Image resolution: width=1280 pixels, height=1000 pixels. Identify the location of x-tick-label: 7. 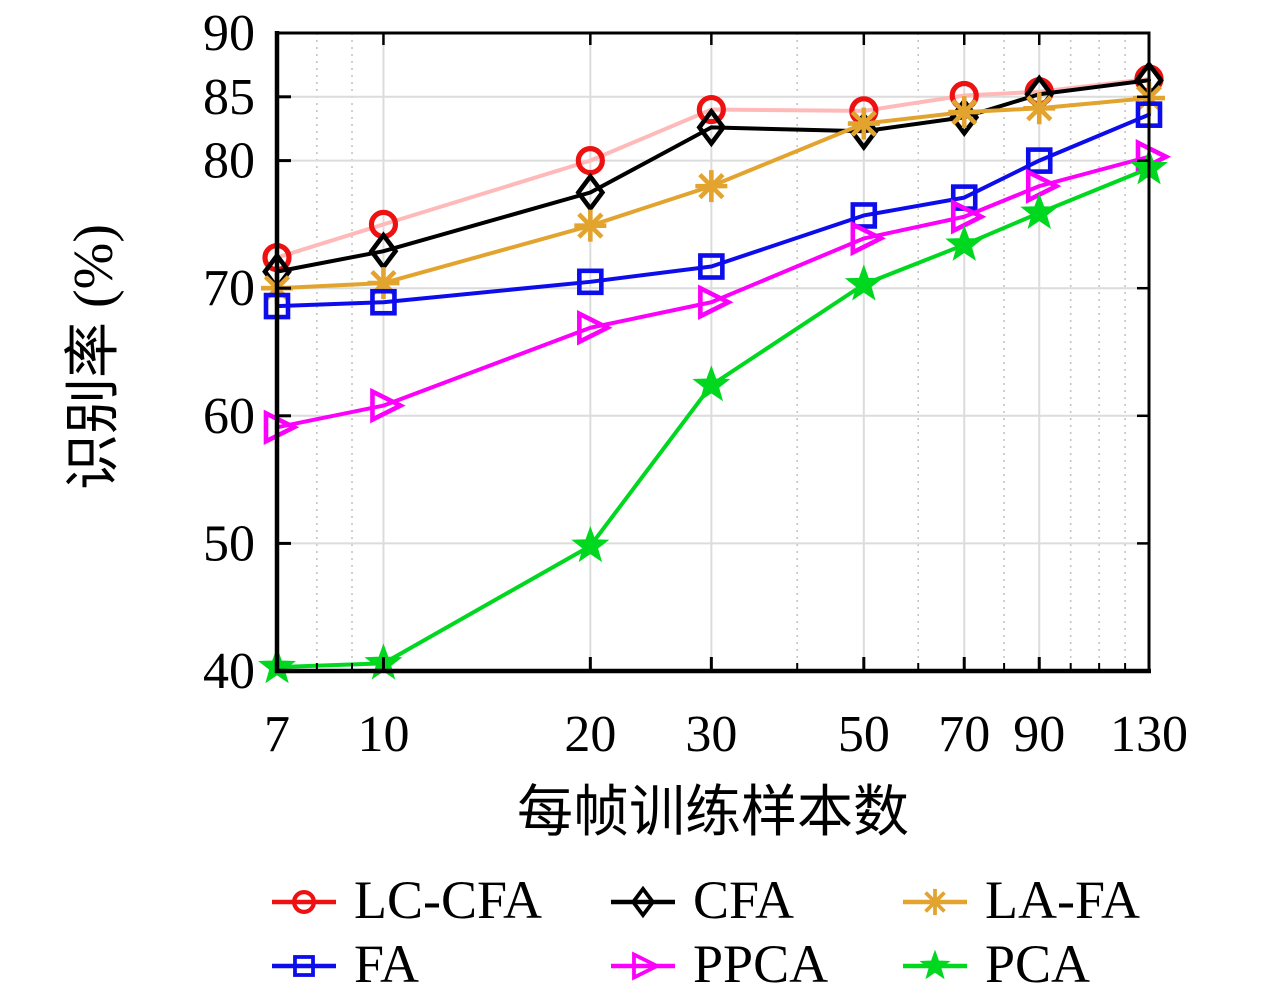
(277, 734).